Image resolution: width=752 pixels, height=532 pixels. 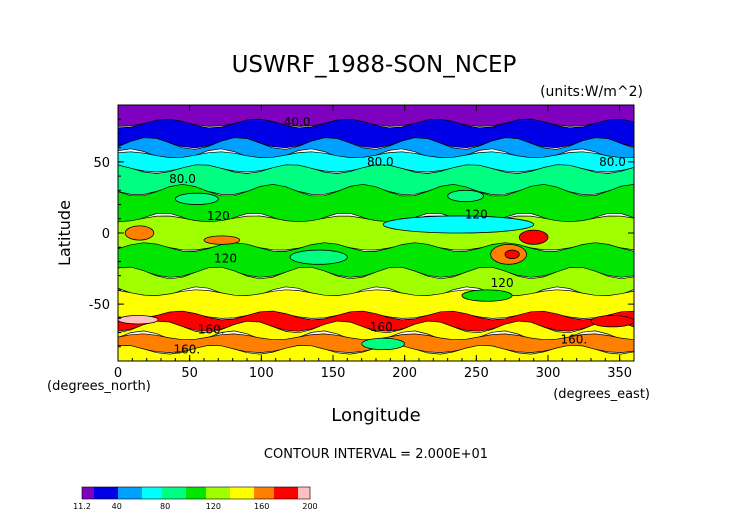 What do you see at coordinates (404, 373) in the screenshot?
I see `x-tick-label: 200` at bounding box center [404, 373].